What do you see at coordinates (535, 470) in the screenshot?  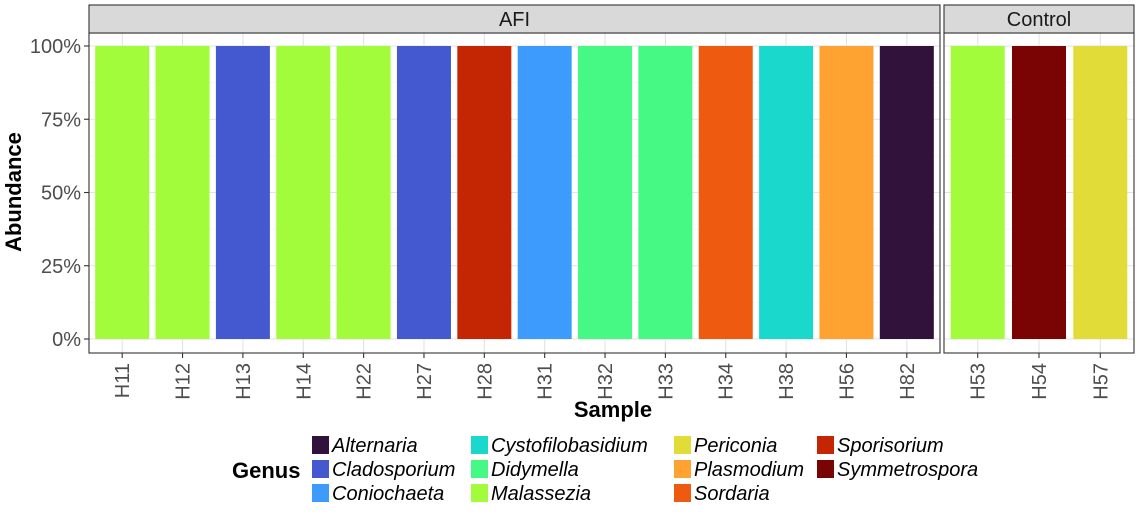 I see `legend-label: Didymella` at bounding box center [535, 470].